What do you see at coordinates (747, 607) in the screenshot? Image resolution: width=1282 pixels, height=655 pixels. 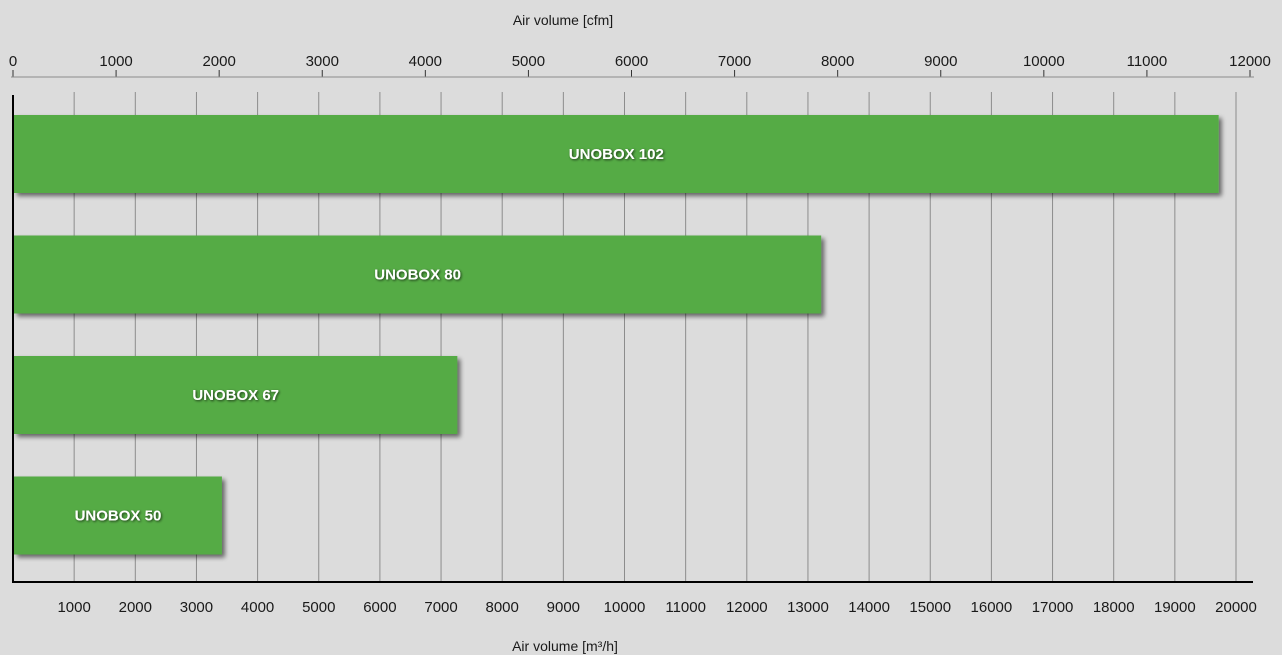 I see `bottom-tick-label: 12000` at bounding box center [747, 607].